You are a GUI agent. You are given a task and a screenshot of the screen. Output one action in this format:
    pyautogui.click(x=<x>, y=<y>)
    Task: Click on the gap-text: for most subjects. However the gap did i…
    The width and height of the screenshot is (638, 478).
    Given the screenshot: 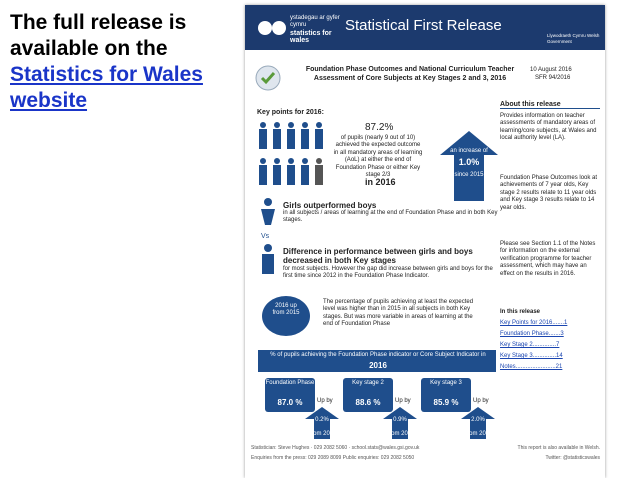 What is the action you would take?
    pyautogui.click(x=388, y=273)
    